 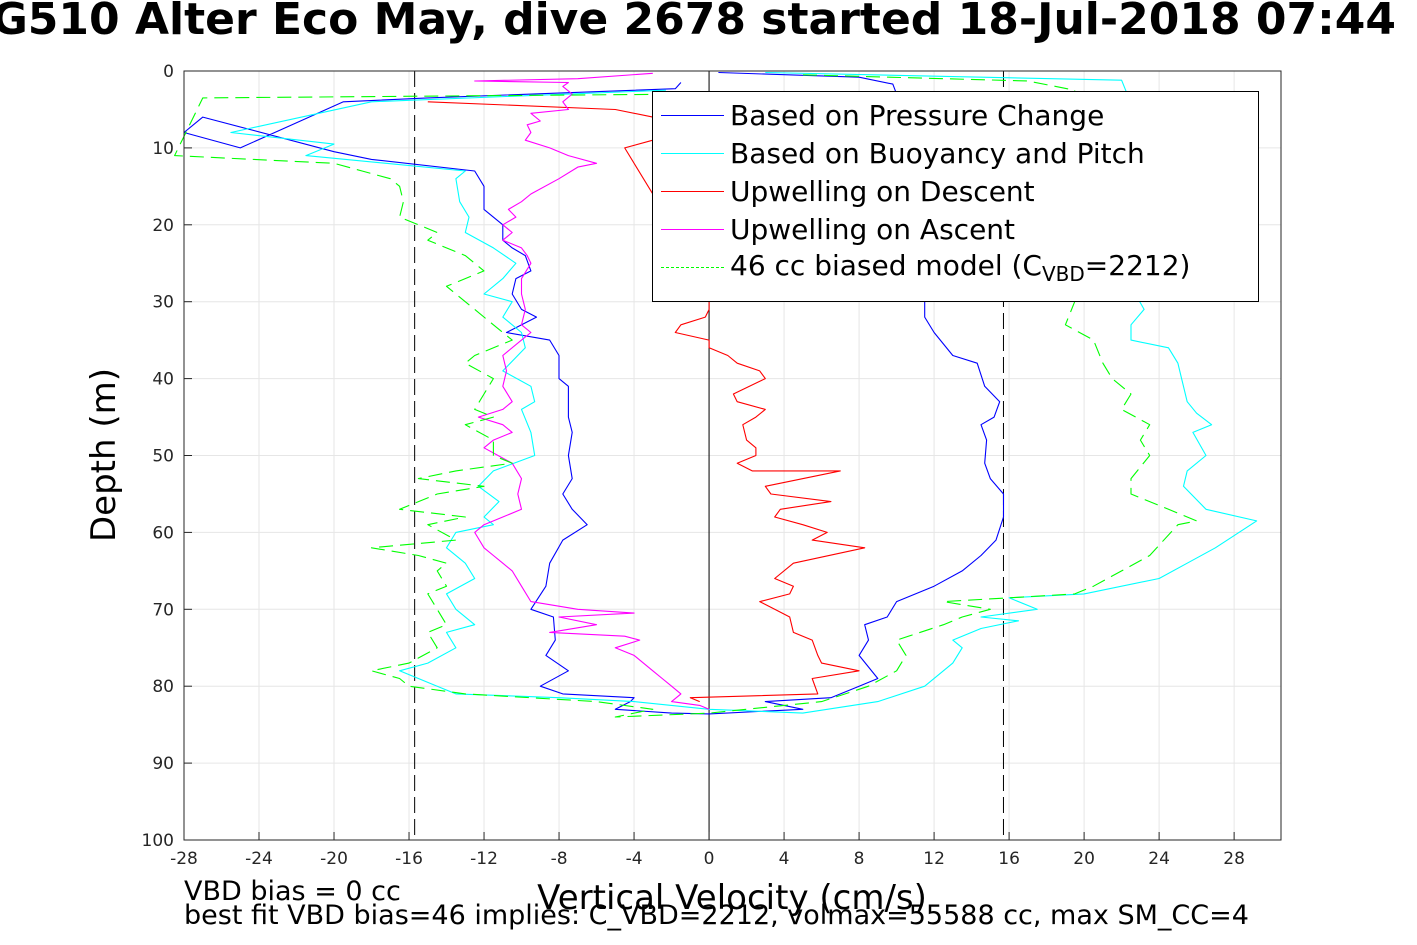 I want to click on x-tick-label: -20, so click(x=334, y=859).